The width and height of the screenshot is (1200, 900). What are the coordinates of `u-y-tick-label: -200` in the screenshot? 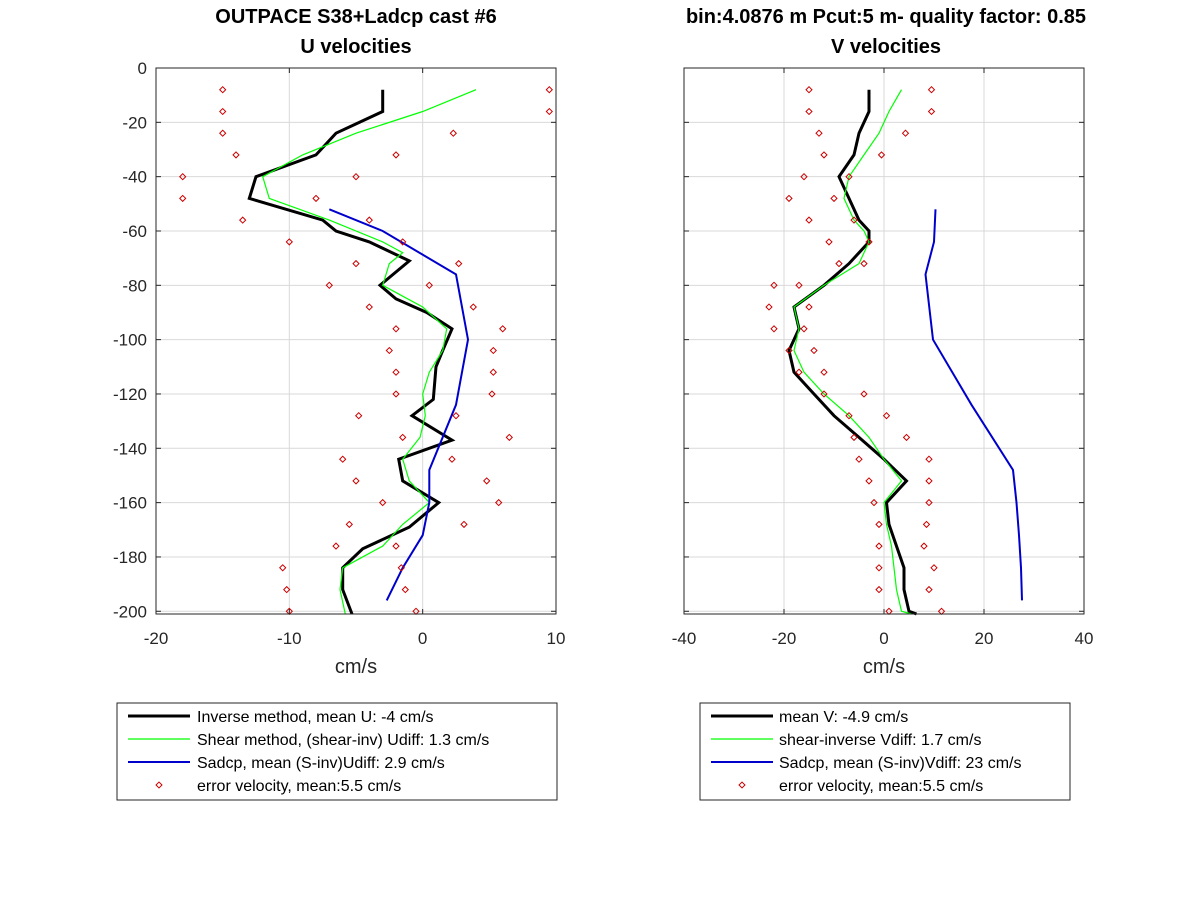 It's located at (130, 611).